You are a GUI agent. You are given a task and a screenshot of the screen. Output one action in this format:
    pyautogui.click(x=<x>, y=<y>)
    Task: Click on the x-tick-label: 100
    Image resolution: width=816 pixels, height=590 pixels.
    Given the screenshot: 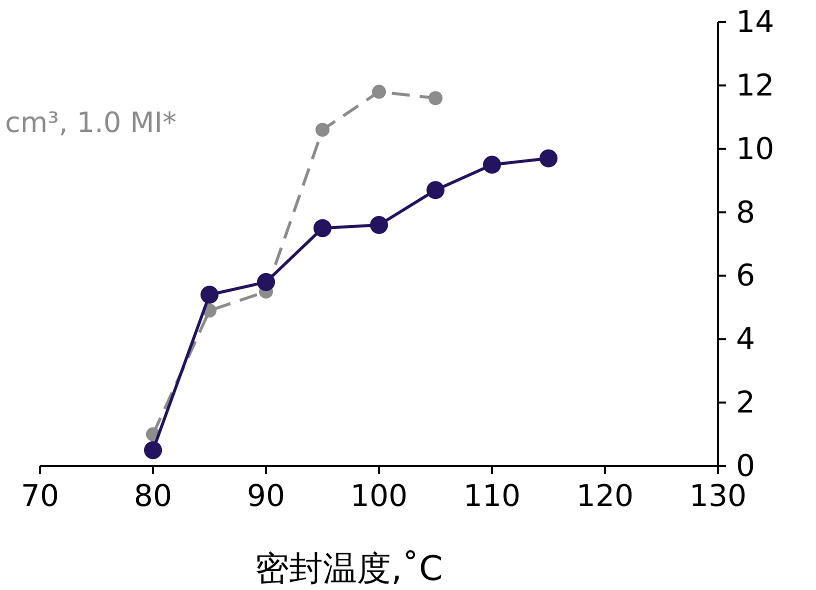 What is the action you would take?
    pyautogui.click(x=379, y=496)
    